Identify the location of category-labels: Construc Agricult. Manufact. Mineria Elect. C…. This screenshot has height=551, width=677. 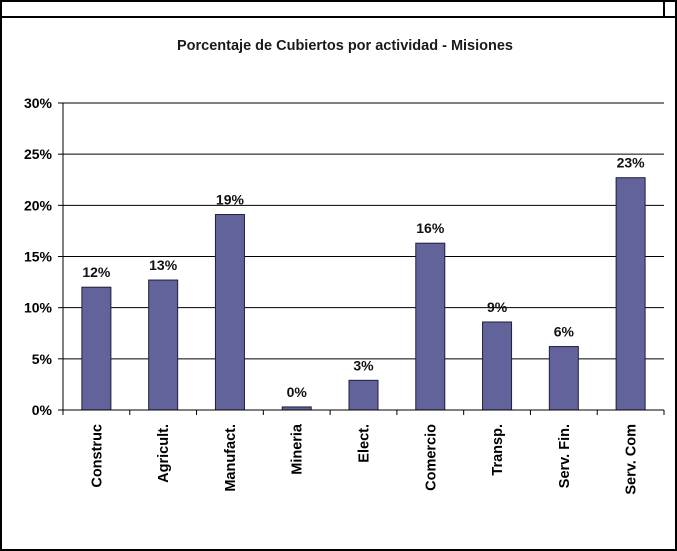
(364, 459).